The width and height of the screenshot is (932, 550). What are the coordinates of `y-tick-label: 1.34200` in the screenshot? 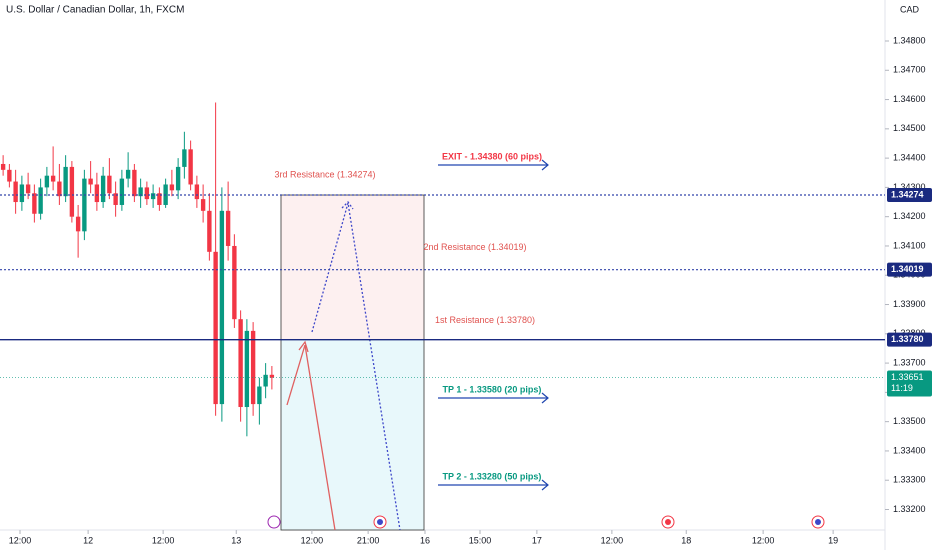 It's located at (909, 216).